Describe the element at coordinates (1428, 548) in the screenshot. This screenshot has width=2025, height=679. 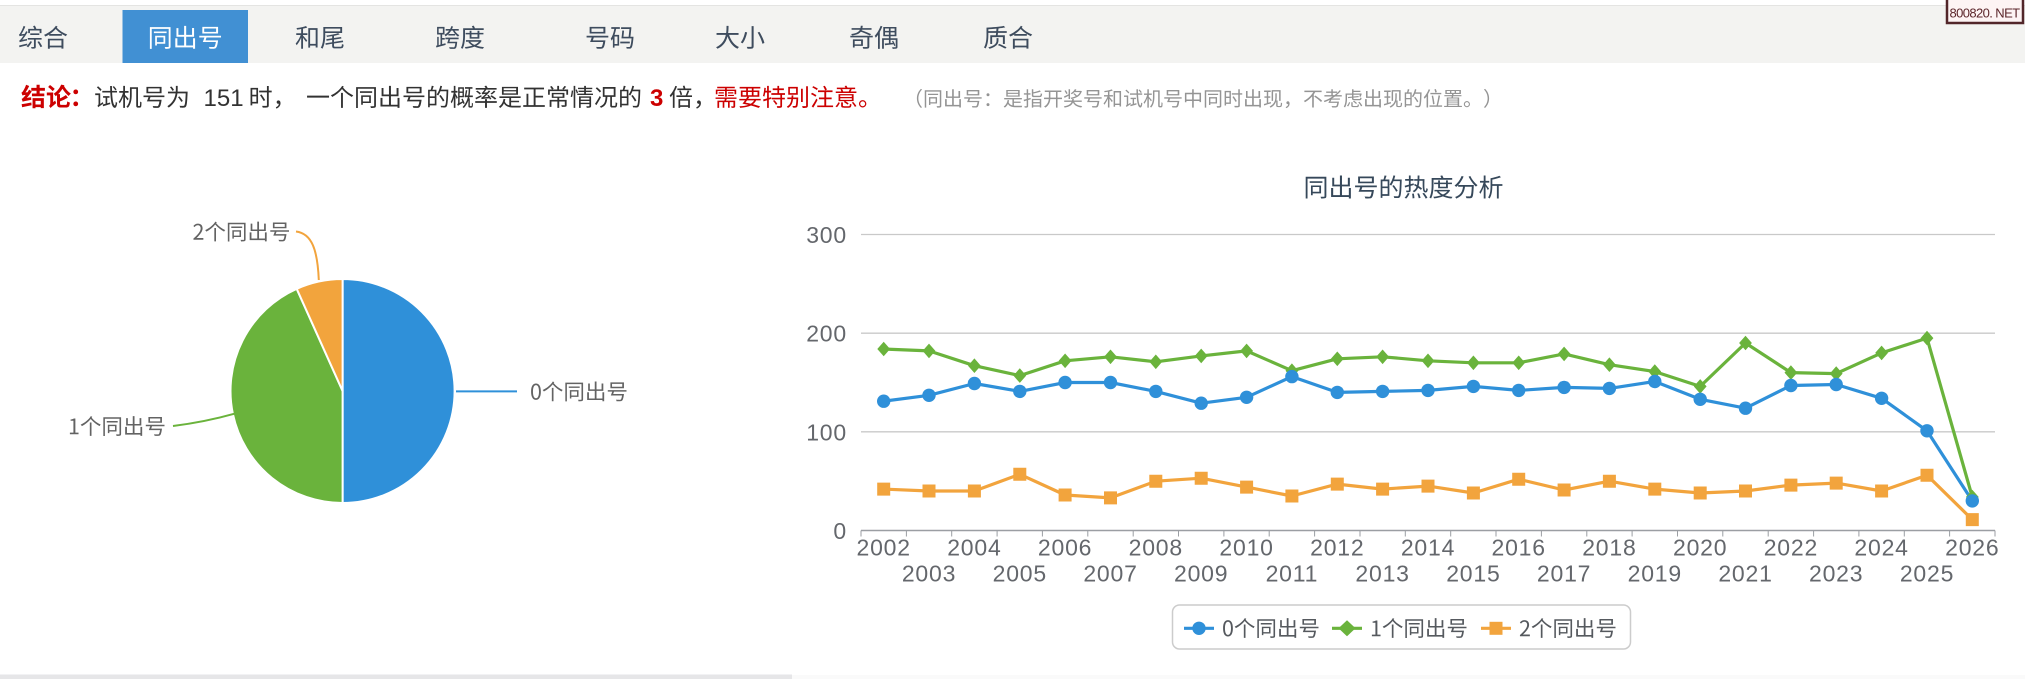
I see `svg-text: 2014` at that location.